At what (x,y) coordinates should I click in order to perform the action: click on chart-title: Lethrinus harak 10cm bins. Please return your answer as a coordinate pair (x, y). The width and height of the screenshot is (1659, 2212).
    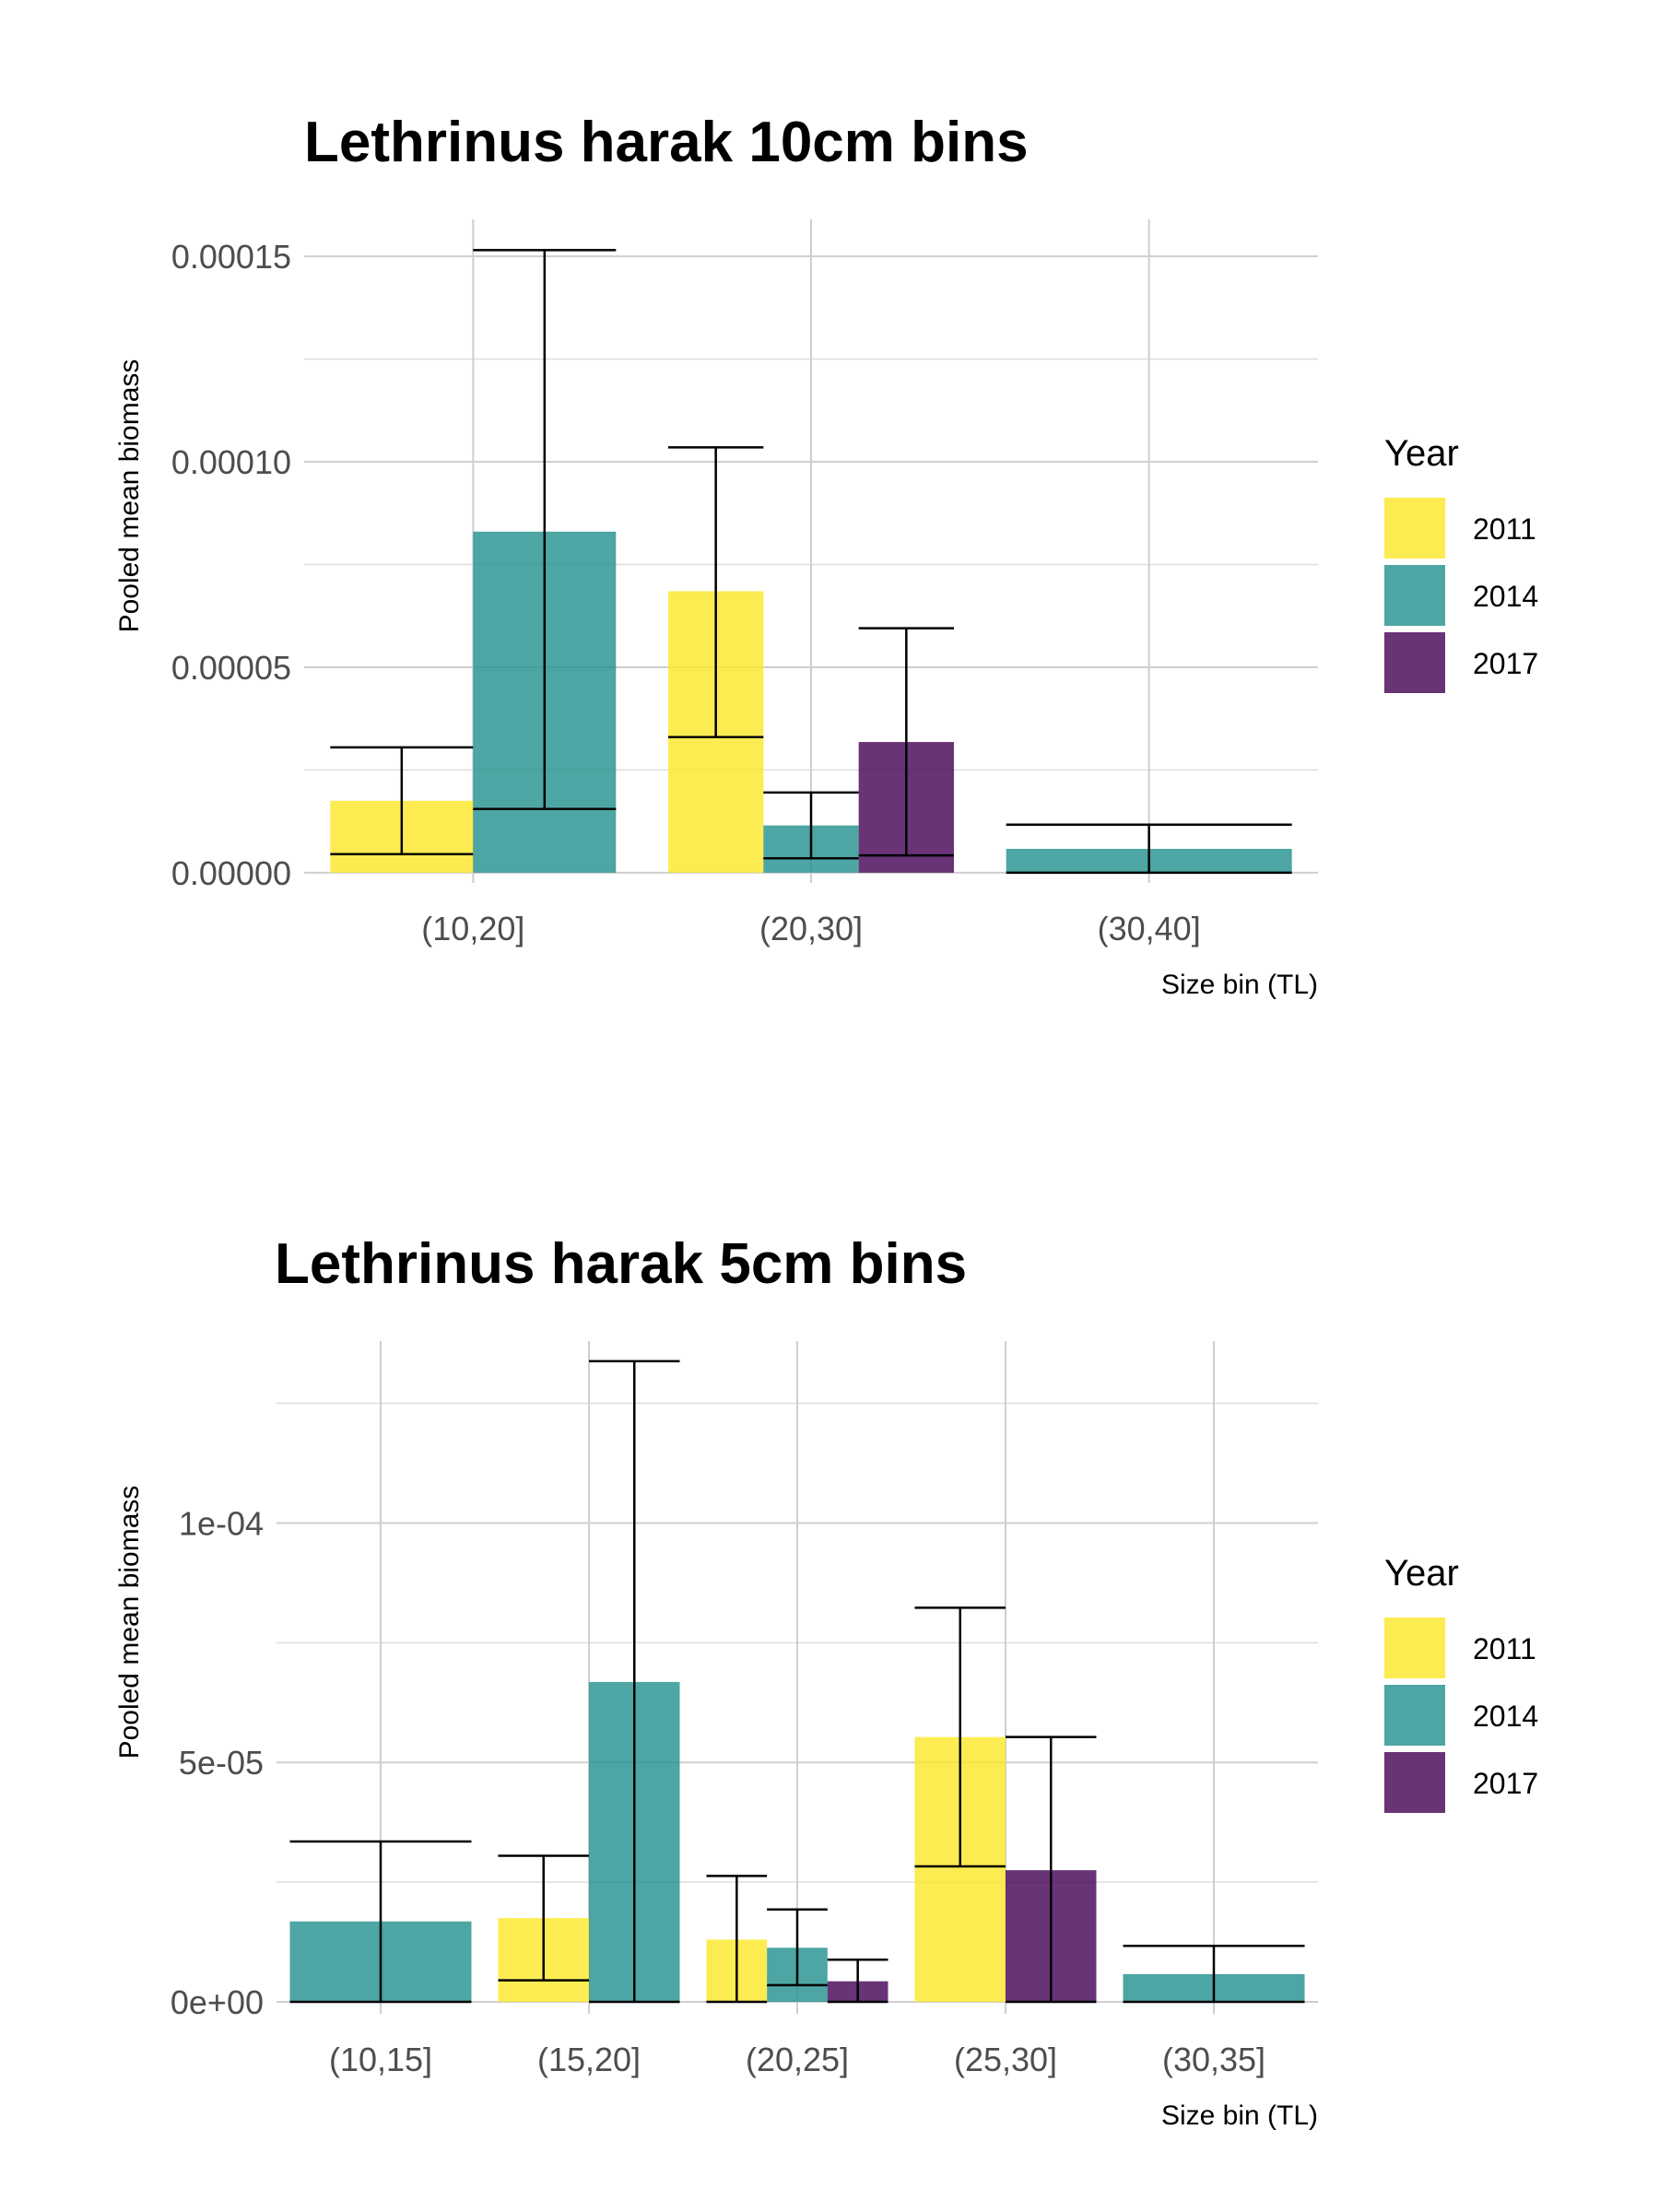
    Looking at the image, I should click on (666, 142).